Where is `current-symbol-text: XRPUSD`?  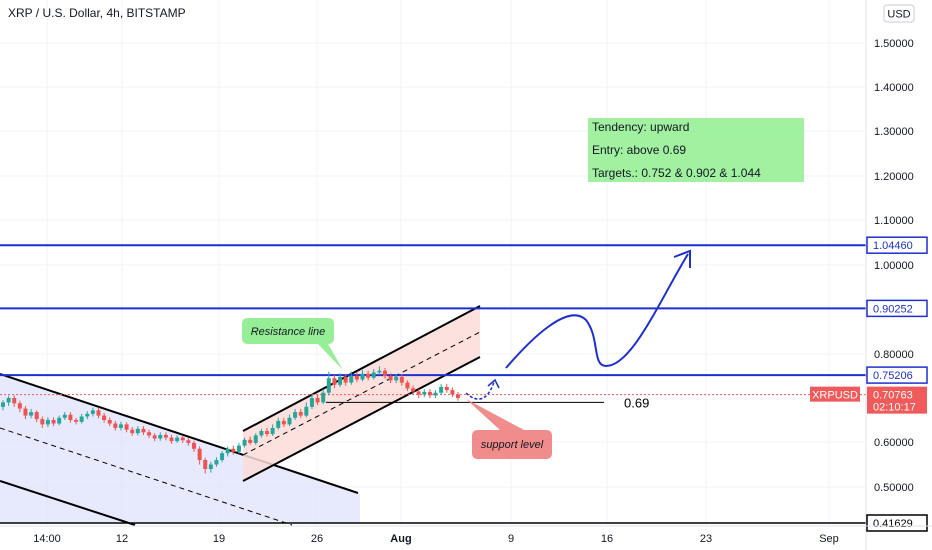
current-symbol-text: XRPUSD is located at coordinates (835, 396).